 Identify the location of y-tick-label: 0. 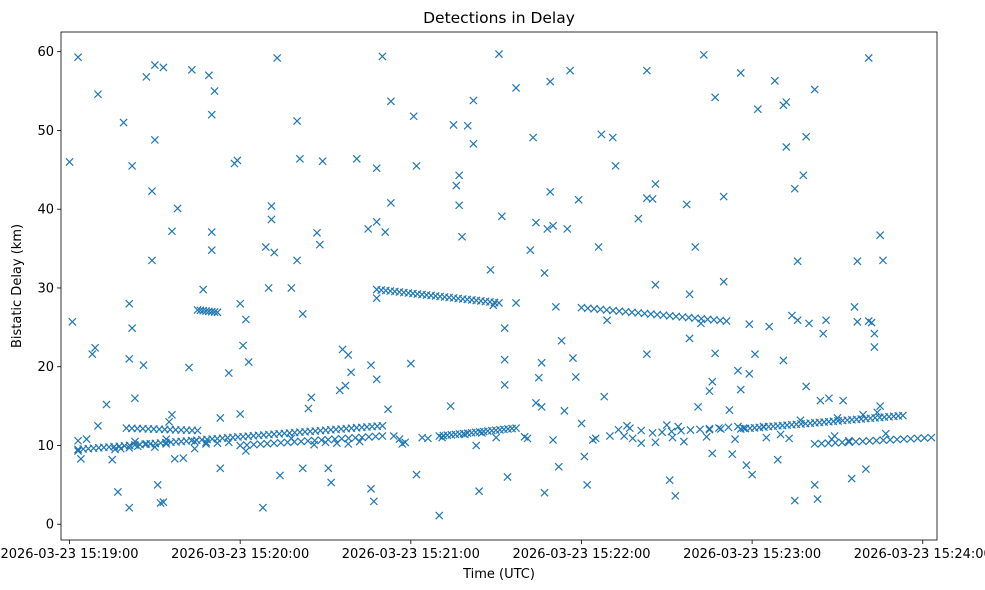
(50, 525).